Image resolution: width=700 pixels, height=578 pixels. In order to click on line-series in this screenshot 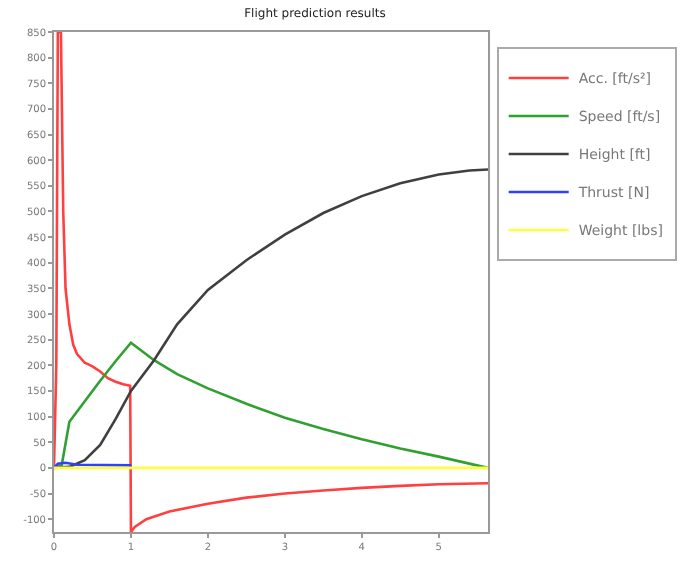, I will do `click(271, 405)`.